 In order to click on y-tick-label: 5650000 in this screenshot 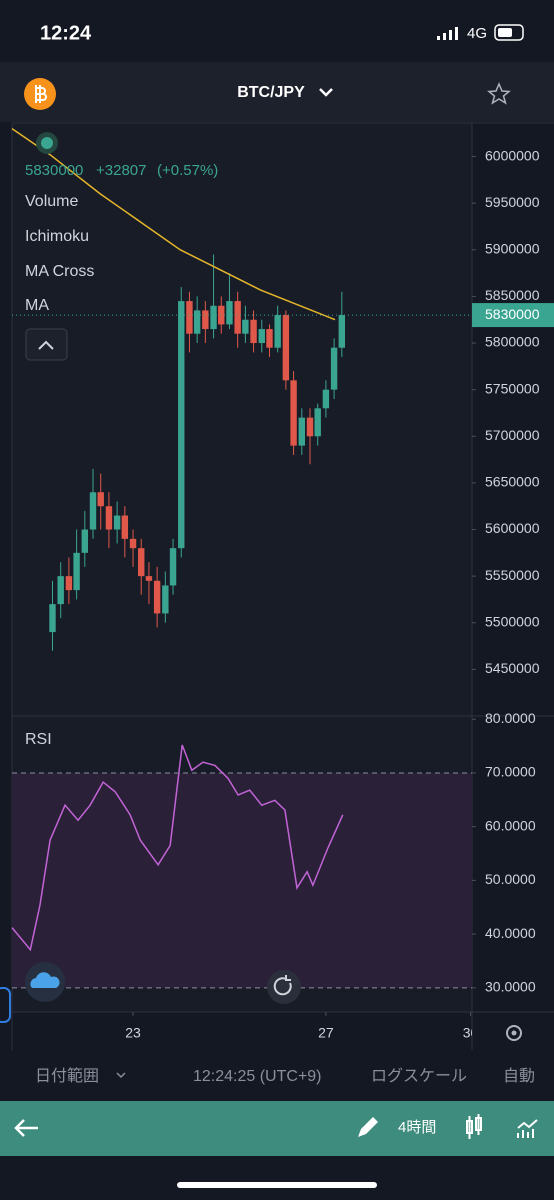, I will do `click(512, 482)`.